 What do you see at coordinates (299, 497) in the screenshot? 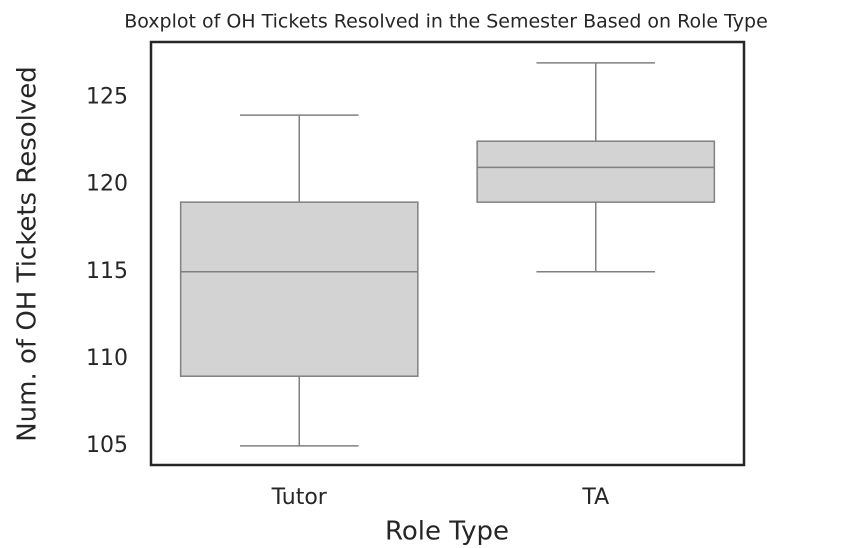
I see `x-tick-label: Tutor` at bounding box center [299, 497].